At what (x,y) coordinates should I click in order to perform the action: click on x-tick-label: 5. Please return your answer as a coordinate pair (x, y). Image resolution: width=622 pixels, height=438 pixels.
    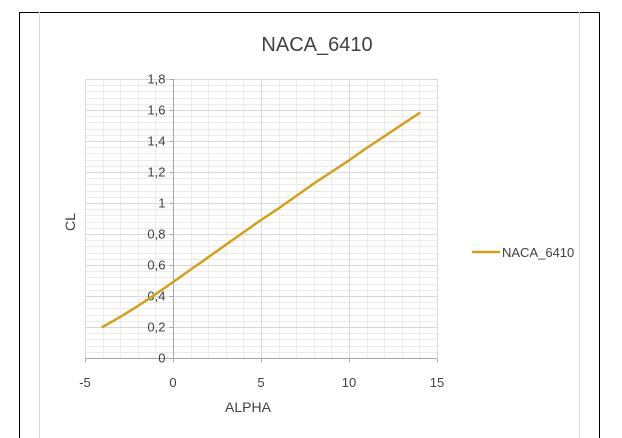
    Looking at the image, I should click on (260, 382).